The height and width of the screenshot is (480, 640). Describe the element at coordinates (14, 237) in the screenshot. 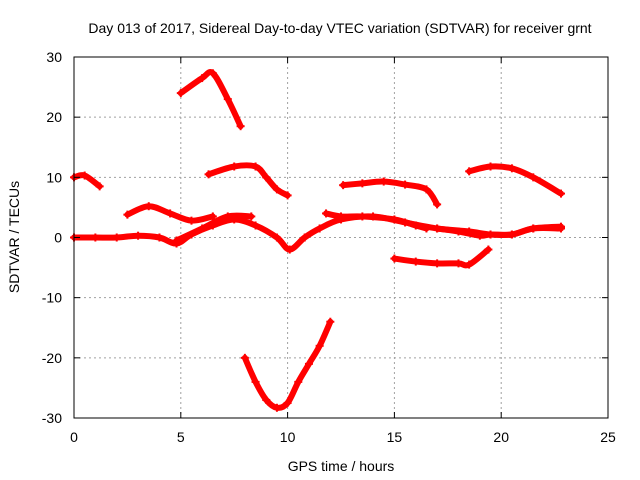

I see `y-axis-title: SDTVAR / TECUs` at that location.